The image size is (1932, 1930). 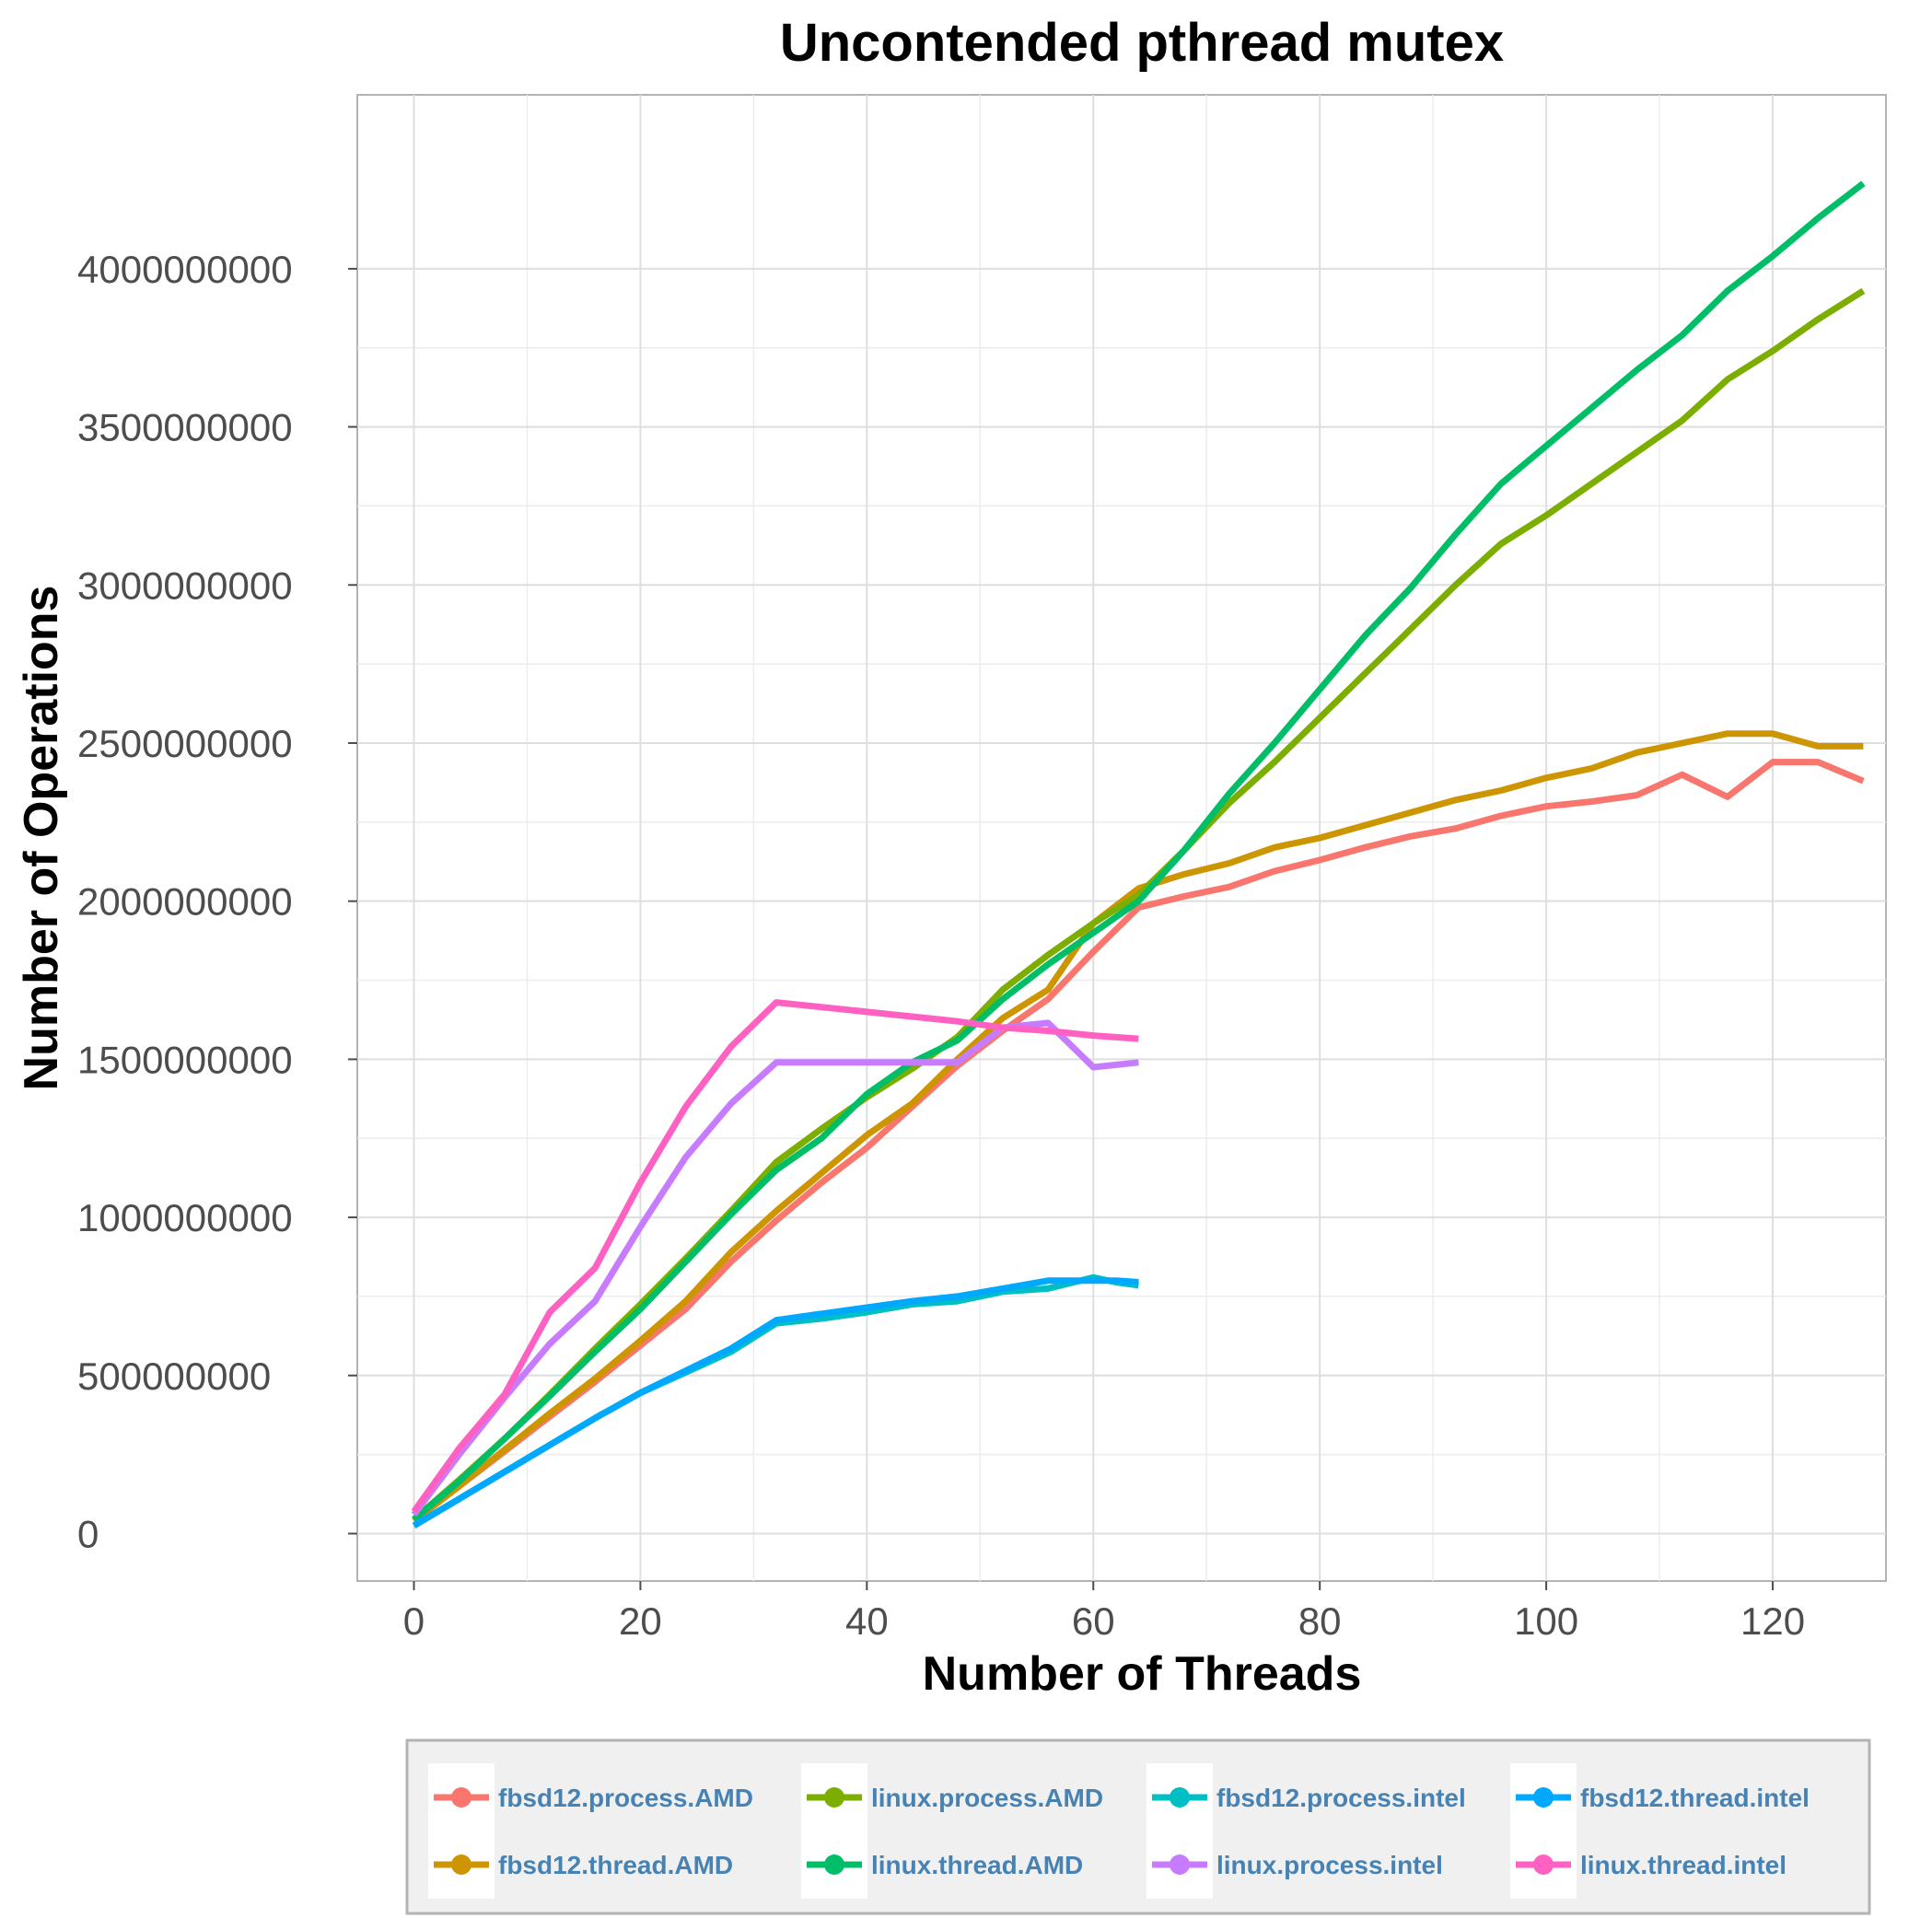 What do you see at coordinates (1329, 1865) in the screenshot?
I see `legend-label: linux.process.intel` at bounding box center [1329, 1865].